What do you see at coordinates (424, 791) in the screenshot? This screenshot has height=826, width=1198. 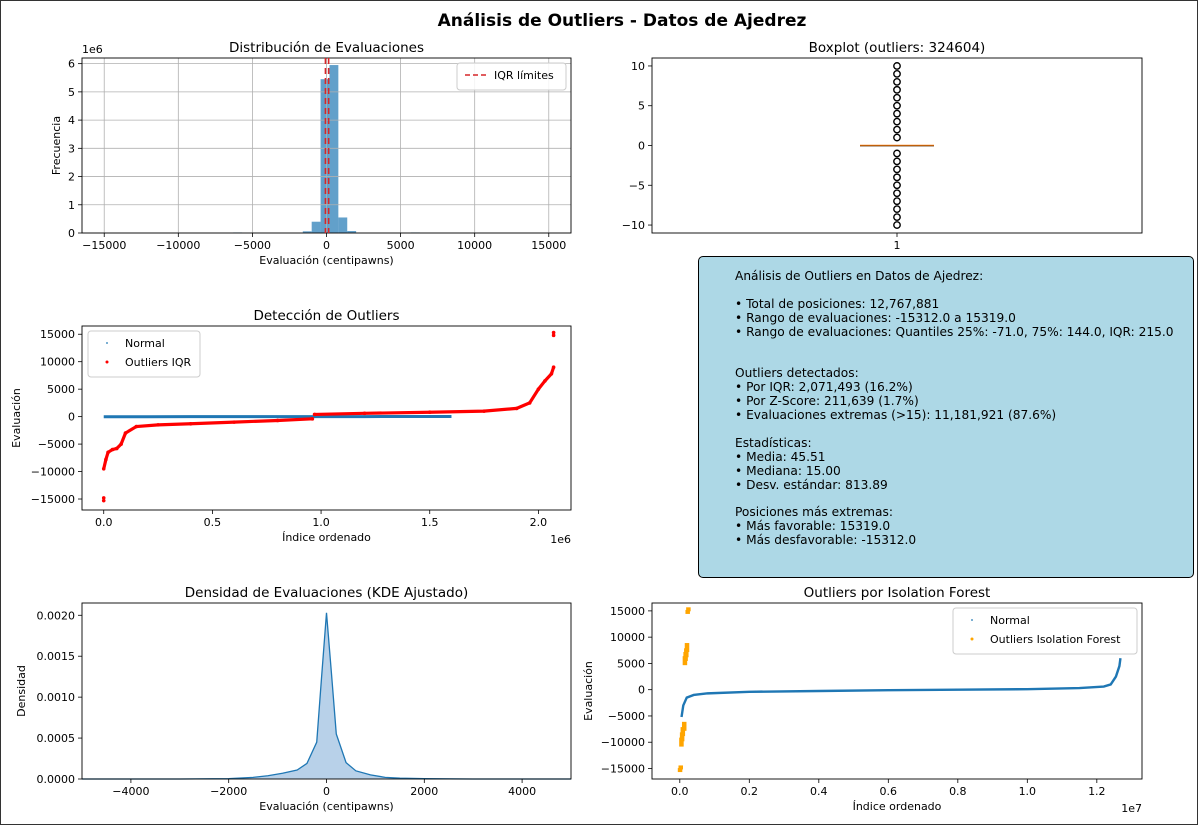 I see `x-tick-label: 2000` at bounding box center [424, 791].